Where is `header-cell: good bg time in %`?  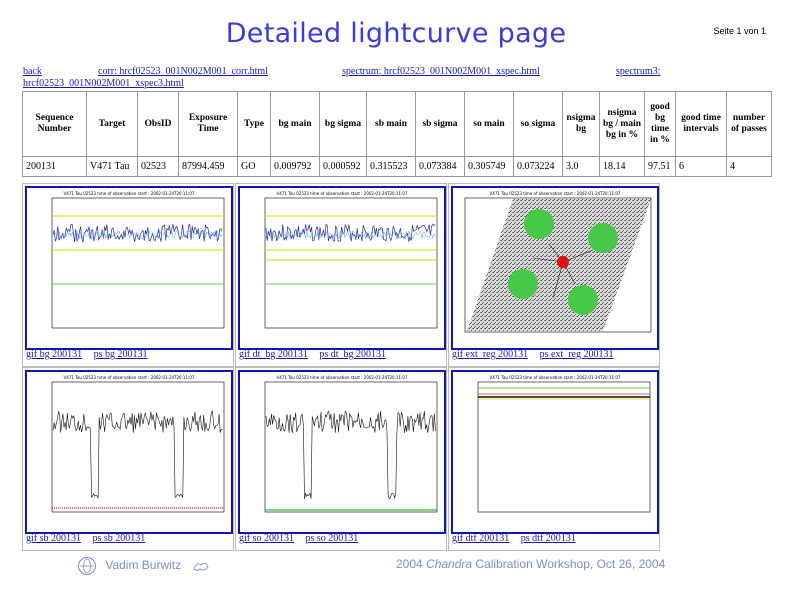
header-cell: good bg time in % is located at coordinates (660, 124).